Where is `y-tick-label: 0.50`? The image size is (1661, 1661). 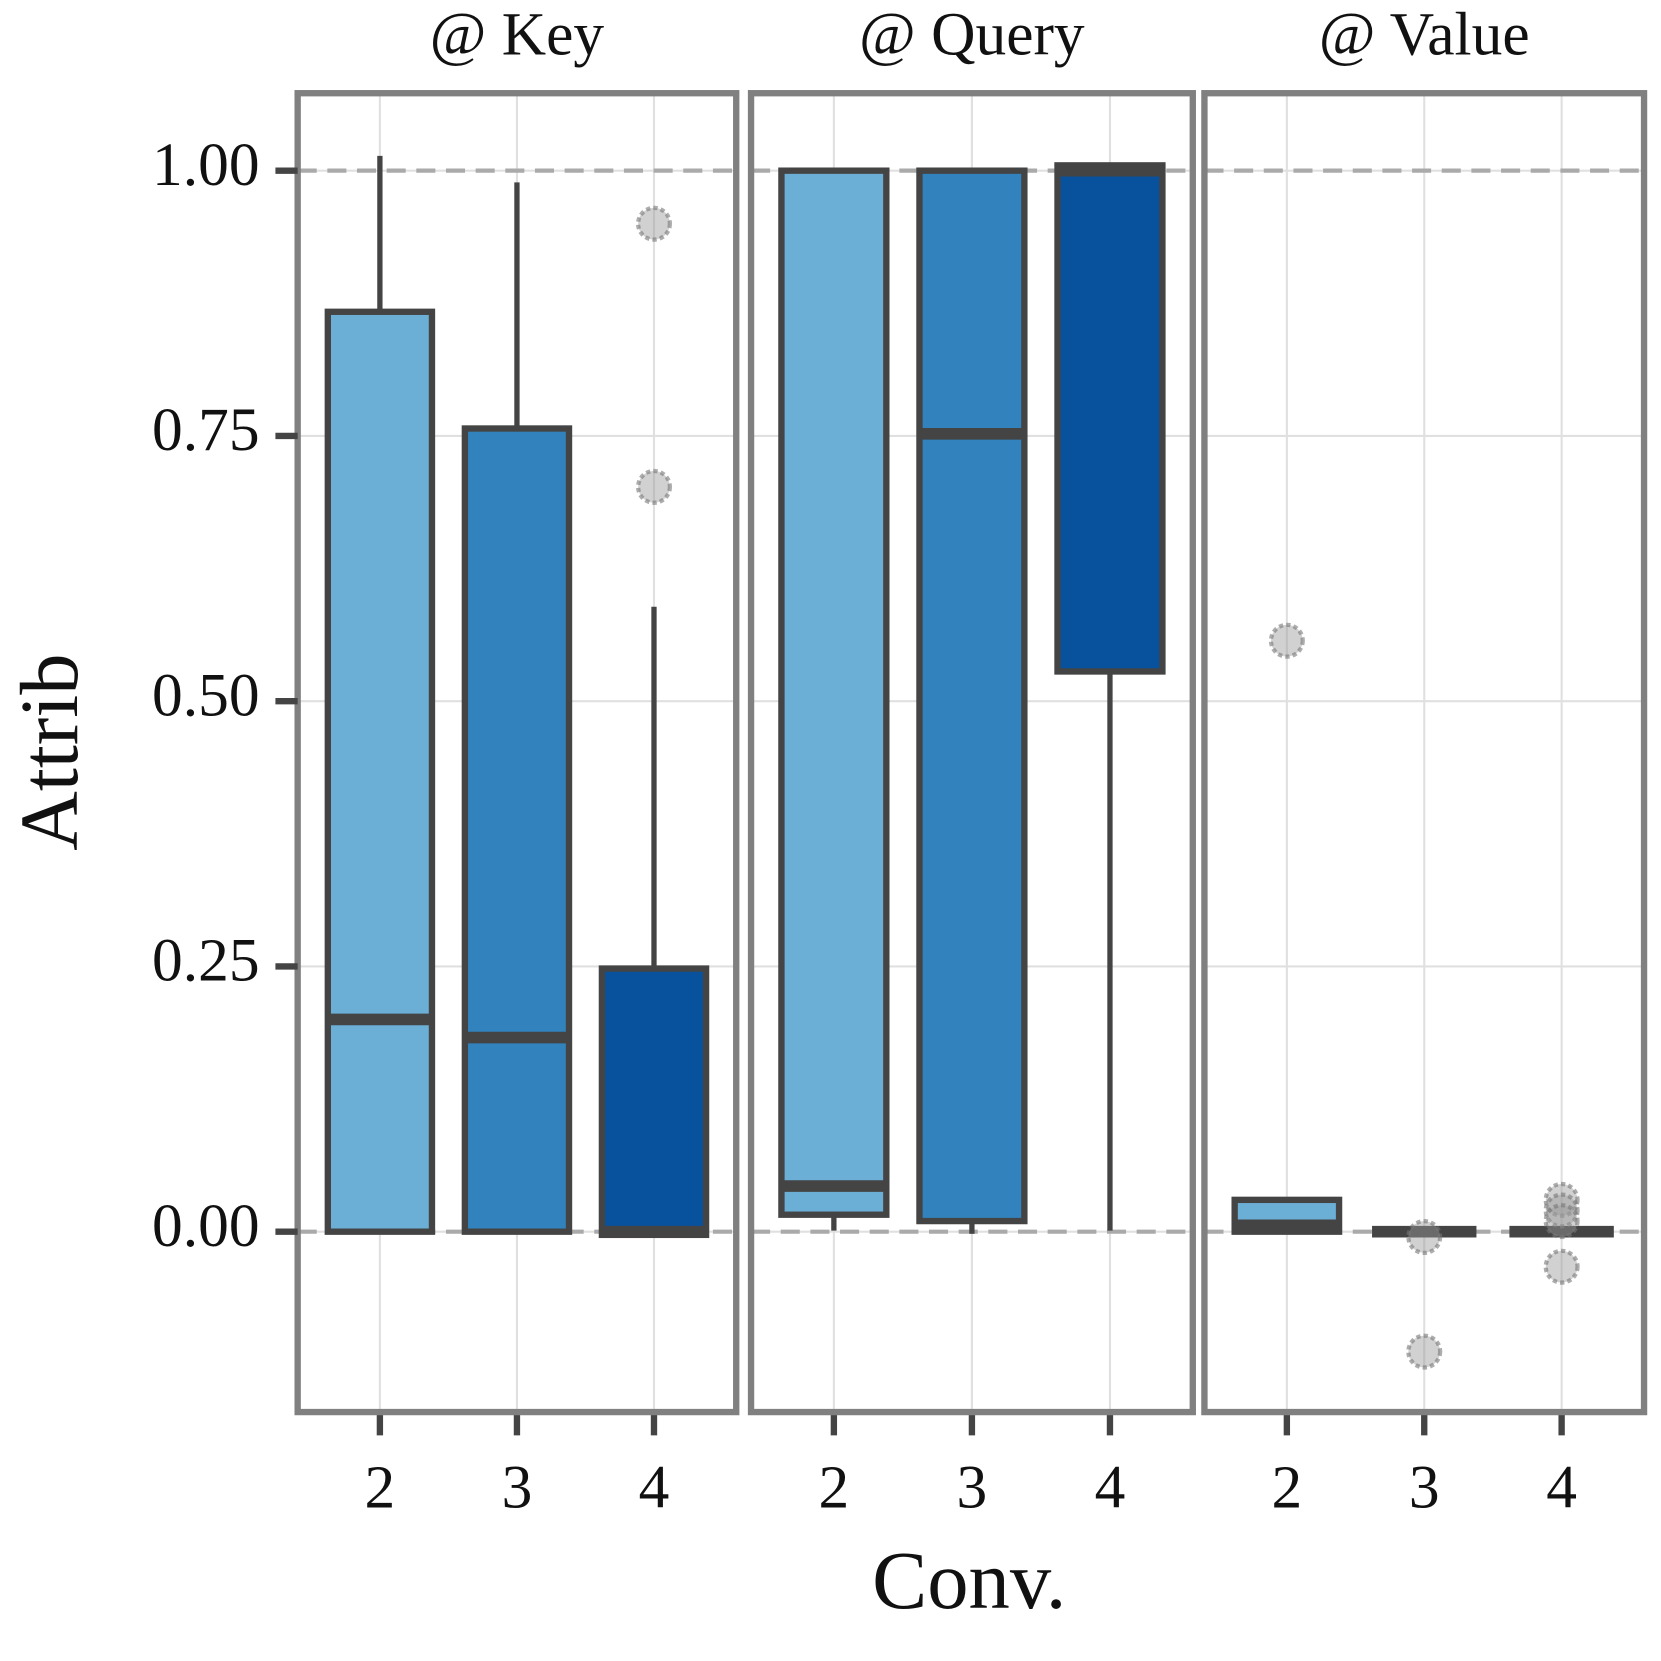 y-tick-label: 0.50 is located at coordinates (206, 695).